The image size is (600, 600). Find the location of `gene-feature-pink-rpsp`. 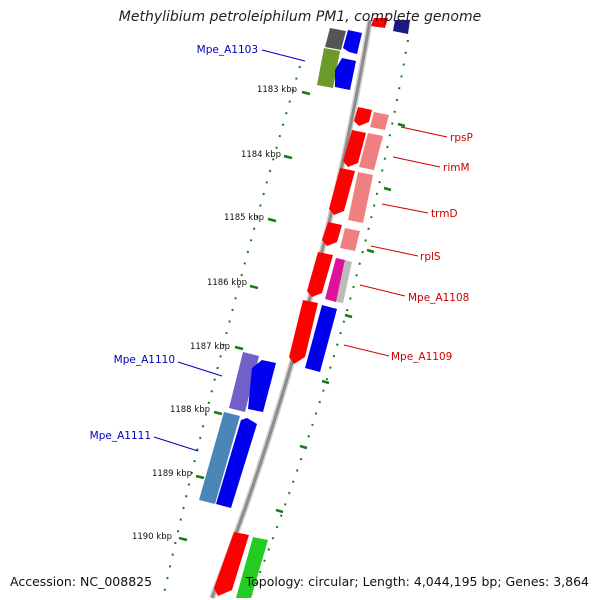

gene-feature-pink-rpsp is located at coordinates (379, 121).